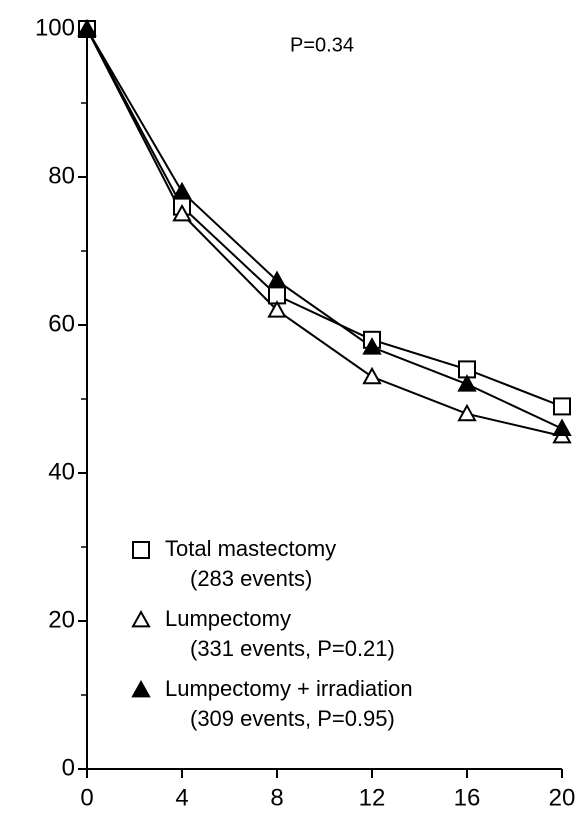 This screenshot has height=817, width=582. What do you see at coordinates (61, 619) in the screenshot?
I see `y-tick-label: 20` at bounding box center [61, 619].